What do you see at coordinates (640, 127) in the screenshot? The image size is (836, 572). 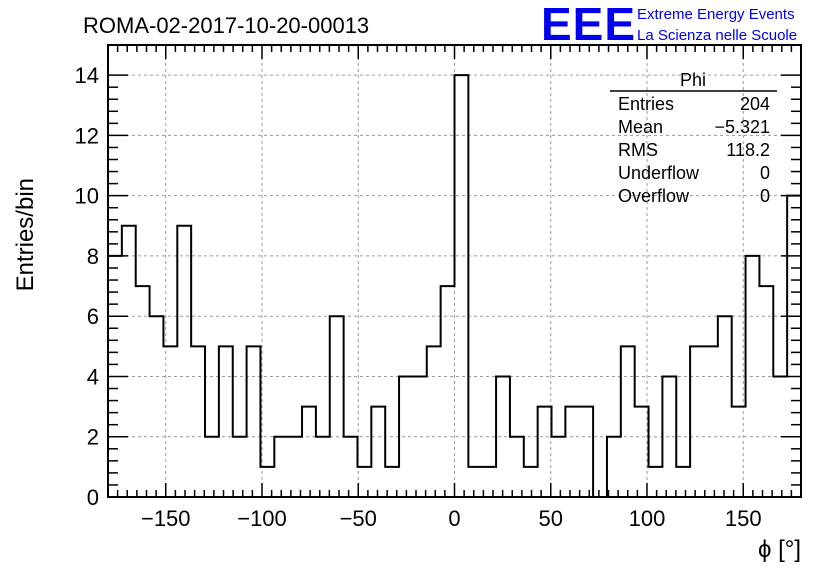 I see `stats-label: Mean` at bounding box center [640, 127].